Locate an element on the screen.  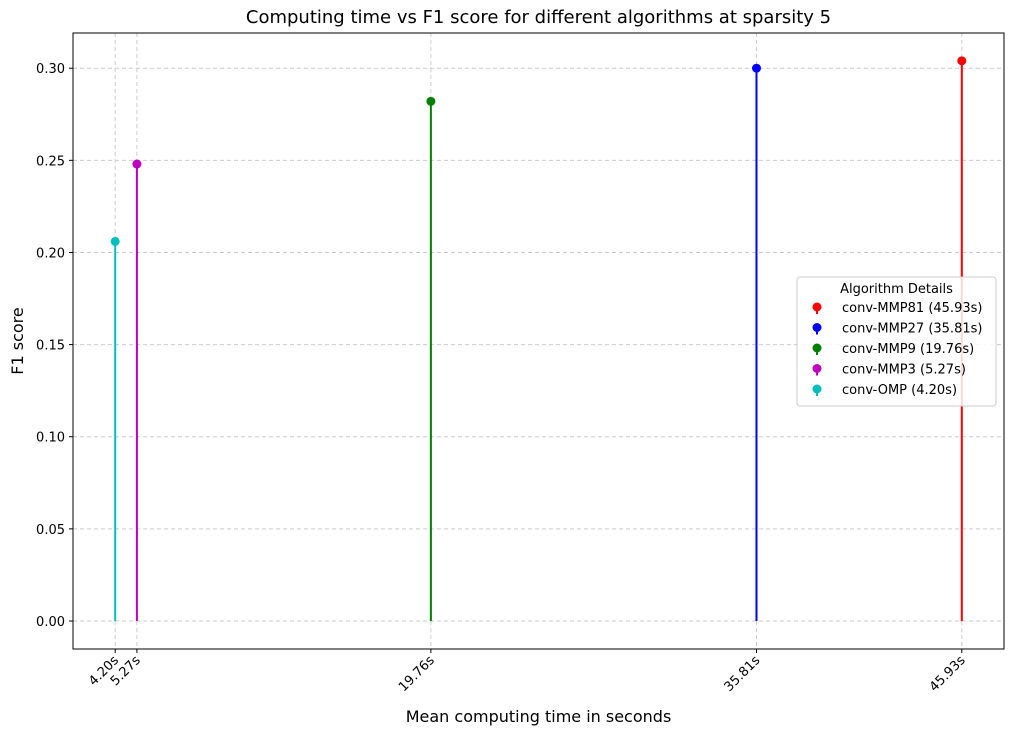
legend-item: conv-MMP27 (35.81s) is located at coordinates (897, 329).